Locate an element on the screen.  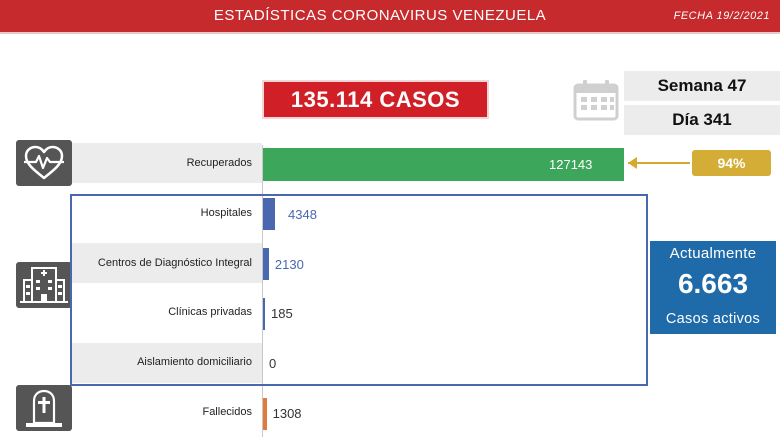
tick-label-aislamiento: Aislamiento domiciliario is located at coordinates (194, 362).